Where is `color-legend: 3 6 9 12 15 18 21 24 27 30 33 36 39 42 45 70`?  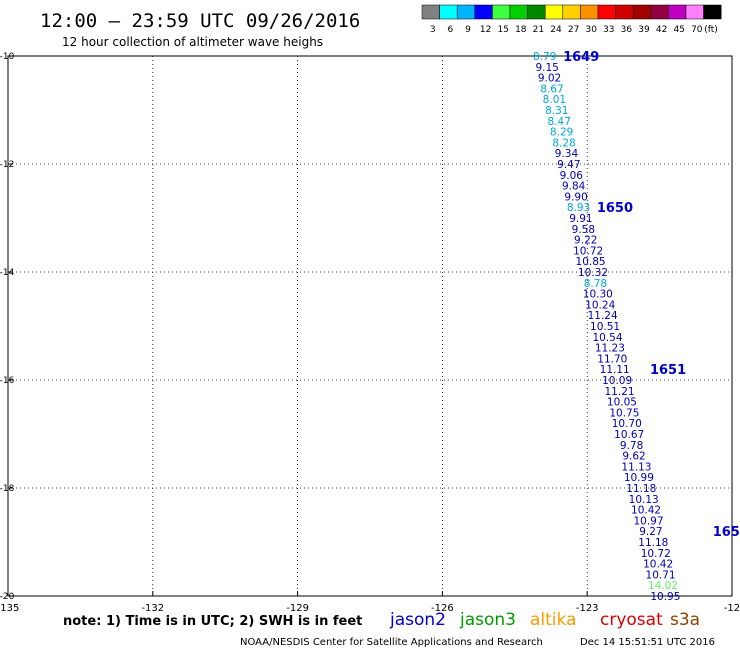 color-legend: 3 6 9 12 15 18 21 24 27 30 33 36 39 42 45 70 is located at coordinates (571, 19).